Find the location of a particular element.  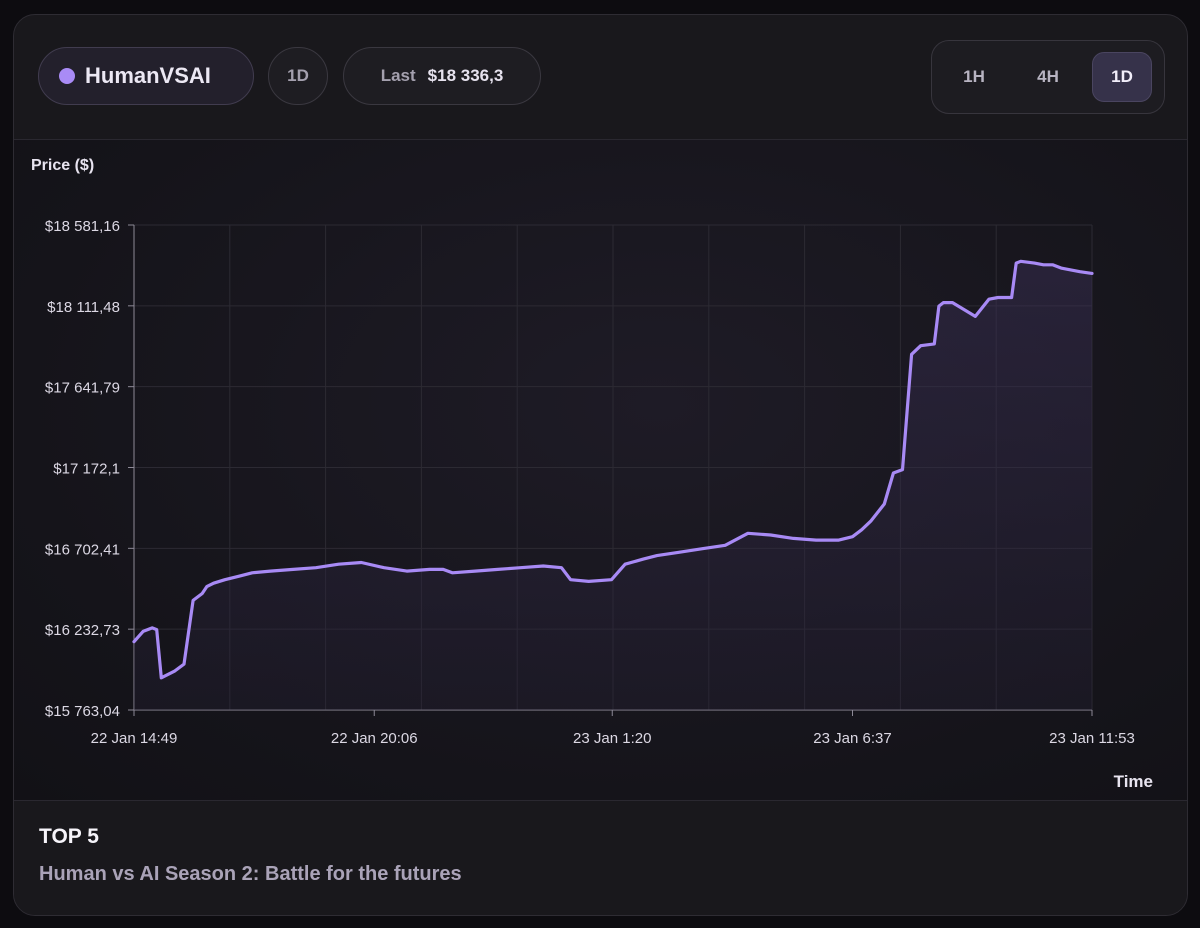

timeframe-selector: 1H 4H 1D is located at coordinates (1048, 77).